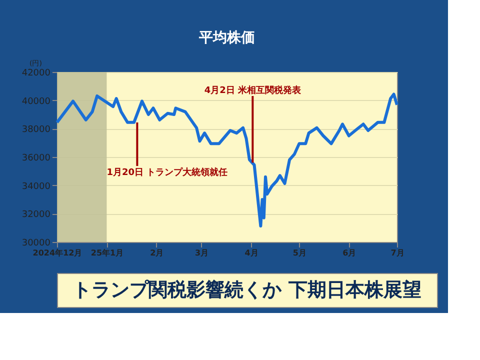 This screenshot has width=480, height=360. What do you see at coordinates (57, 253) in the screenshot?
I see `x-tick-label: 2024年12月` at bounding box center [57, 253].